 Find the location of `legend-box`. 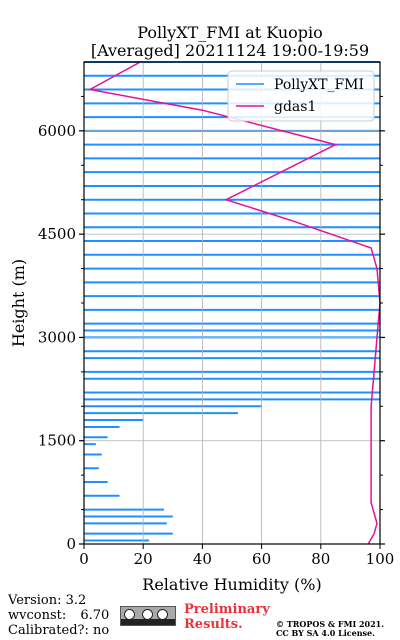

legend-box is located at coordinates (301, 96).